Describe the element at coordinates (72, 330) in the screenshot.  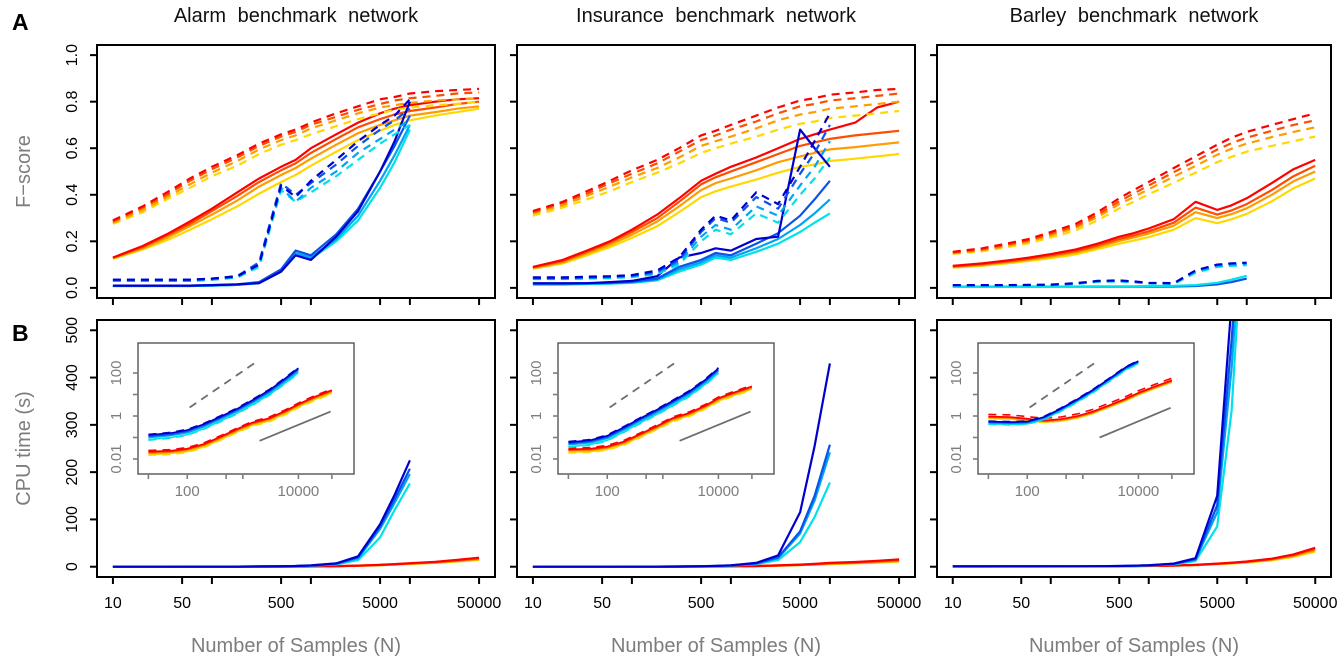
I see `alarm-cpu-y-tick-label: 500` at that location.